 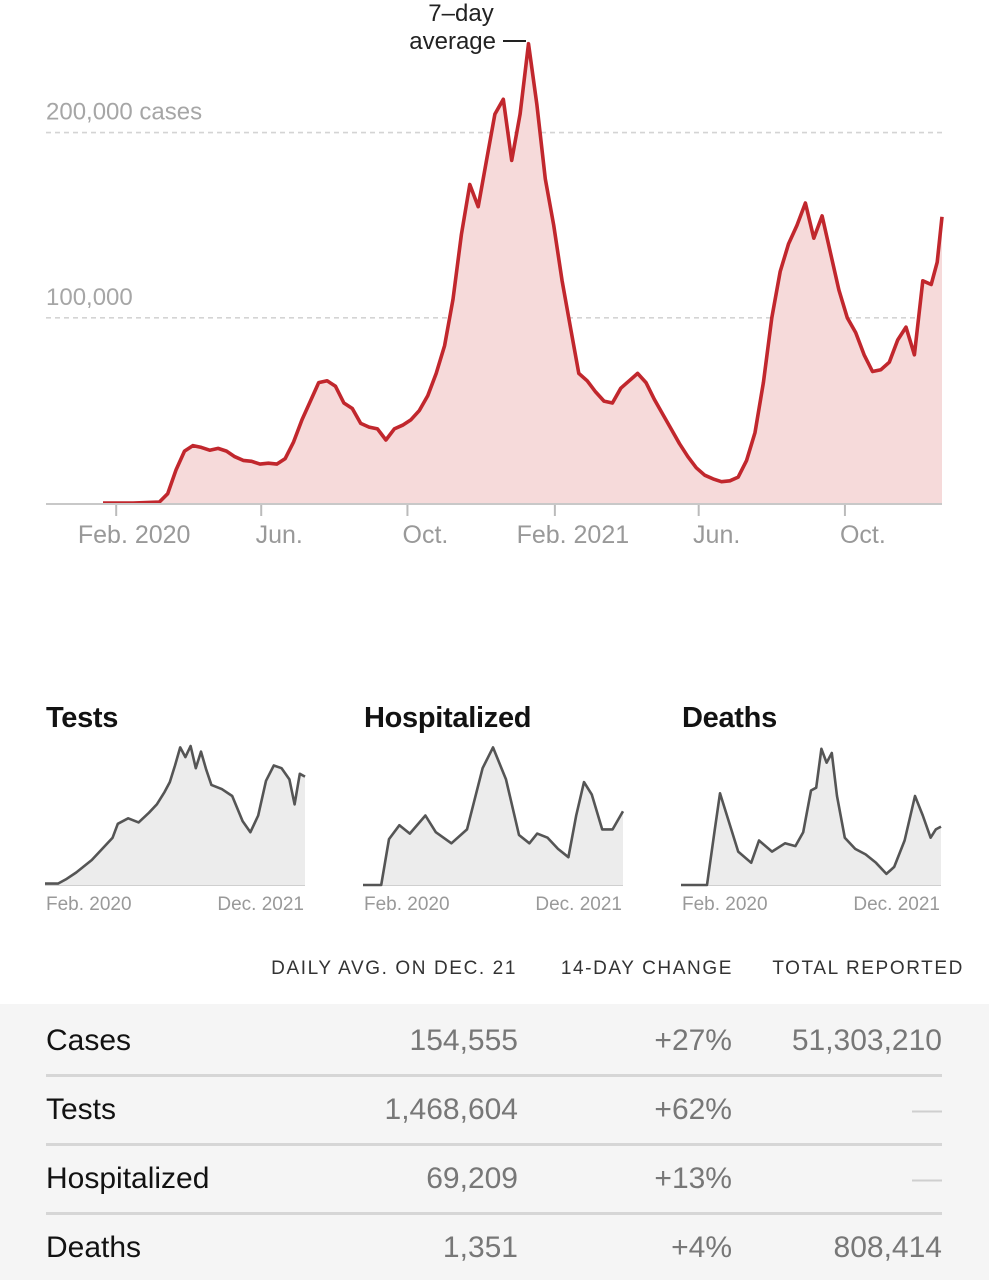 What do you see at coordinates (701, 1247) in the screenshot?
I see `change-value: +4%` at bounding box center [701, 1247].